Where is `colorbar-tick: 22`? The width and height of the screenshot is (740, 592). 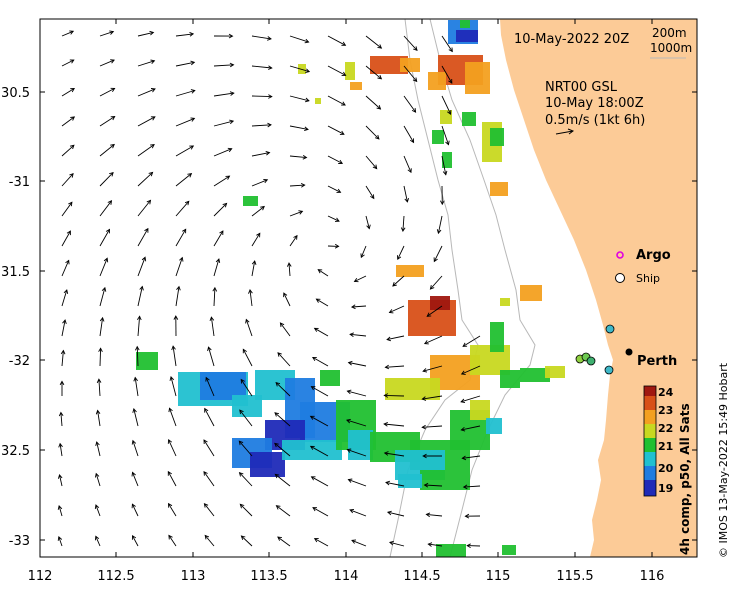 colorbar-tick: 22 is located at coordinates (665, 428).